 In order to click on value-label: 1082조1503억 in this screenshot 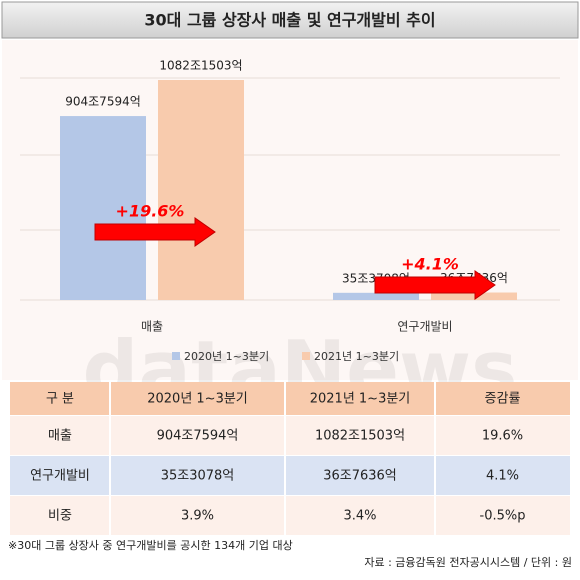, I will do `click(200, 66)`.